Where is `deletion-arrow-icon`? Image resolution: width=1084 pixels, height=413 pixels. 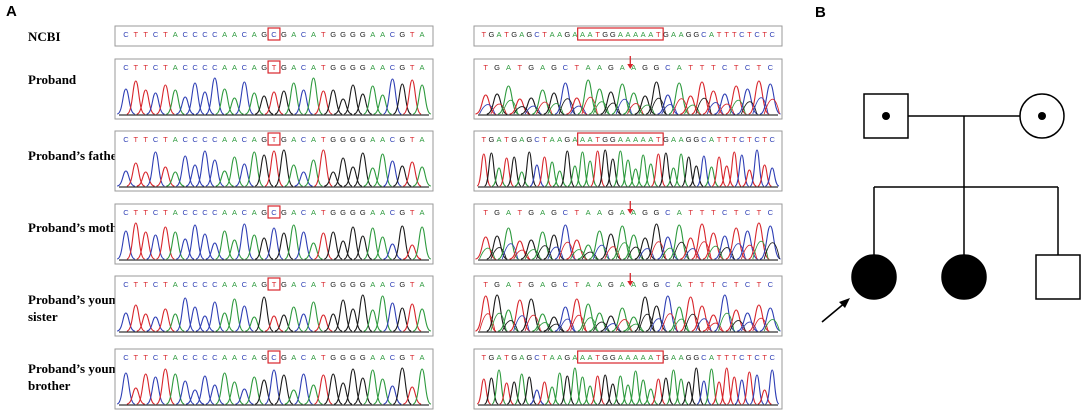 deletion-arrow-icon is located at coordinates (630, 283).